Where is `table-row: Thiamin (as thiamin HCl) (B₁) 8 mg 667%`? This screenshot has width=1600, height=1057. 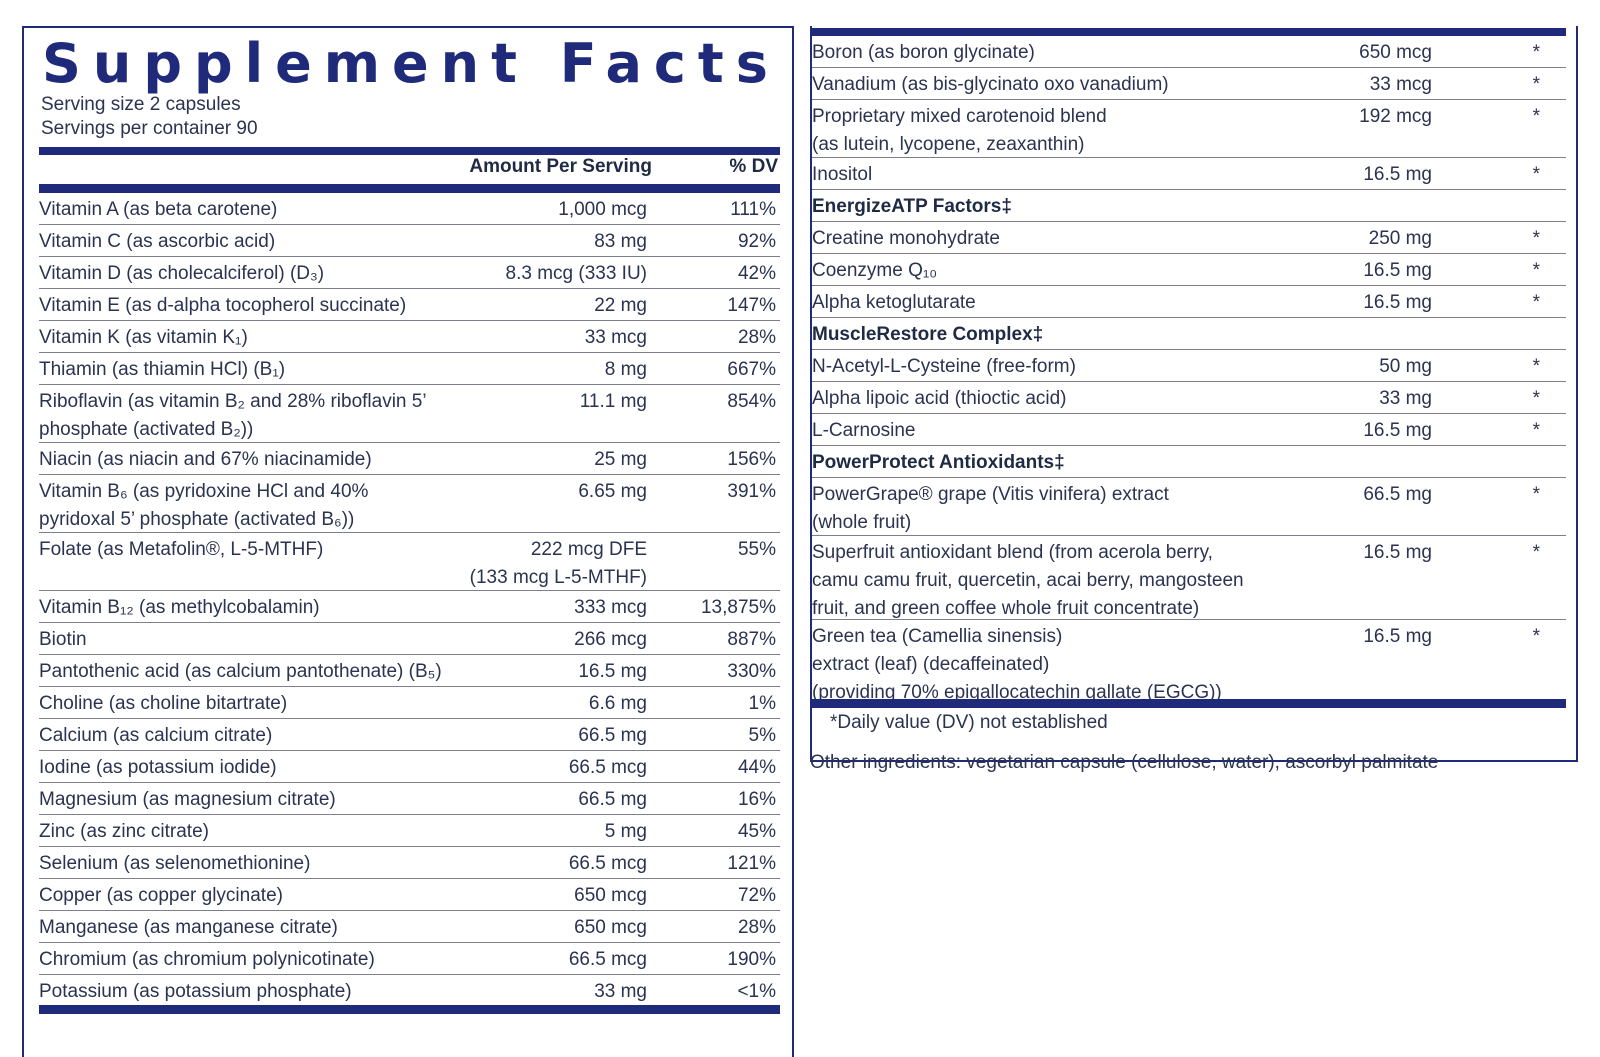 table-row: Thiamin (as thiamin HCl) (B₁) 8 mg 667% is located at coordinates (409, 369).